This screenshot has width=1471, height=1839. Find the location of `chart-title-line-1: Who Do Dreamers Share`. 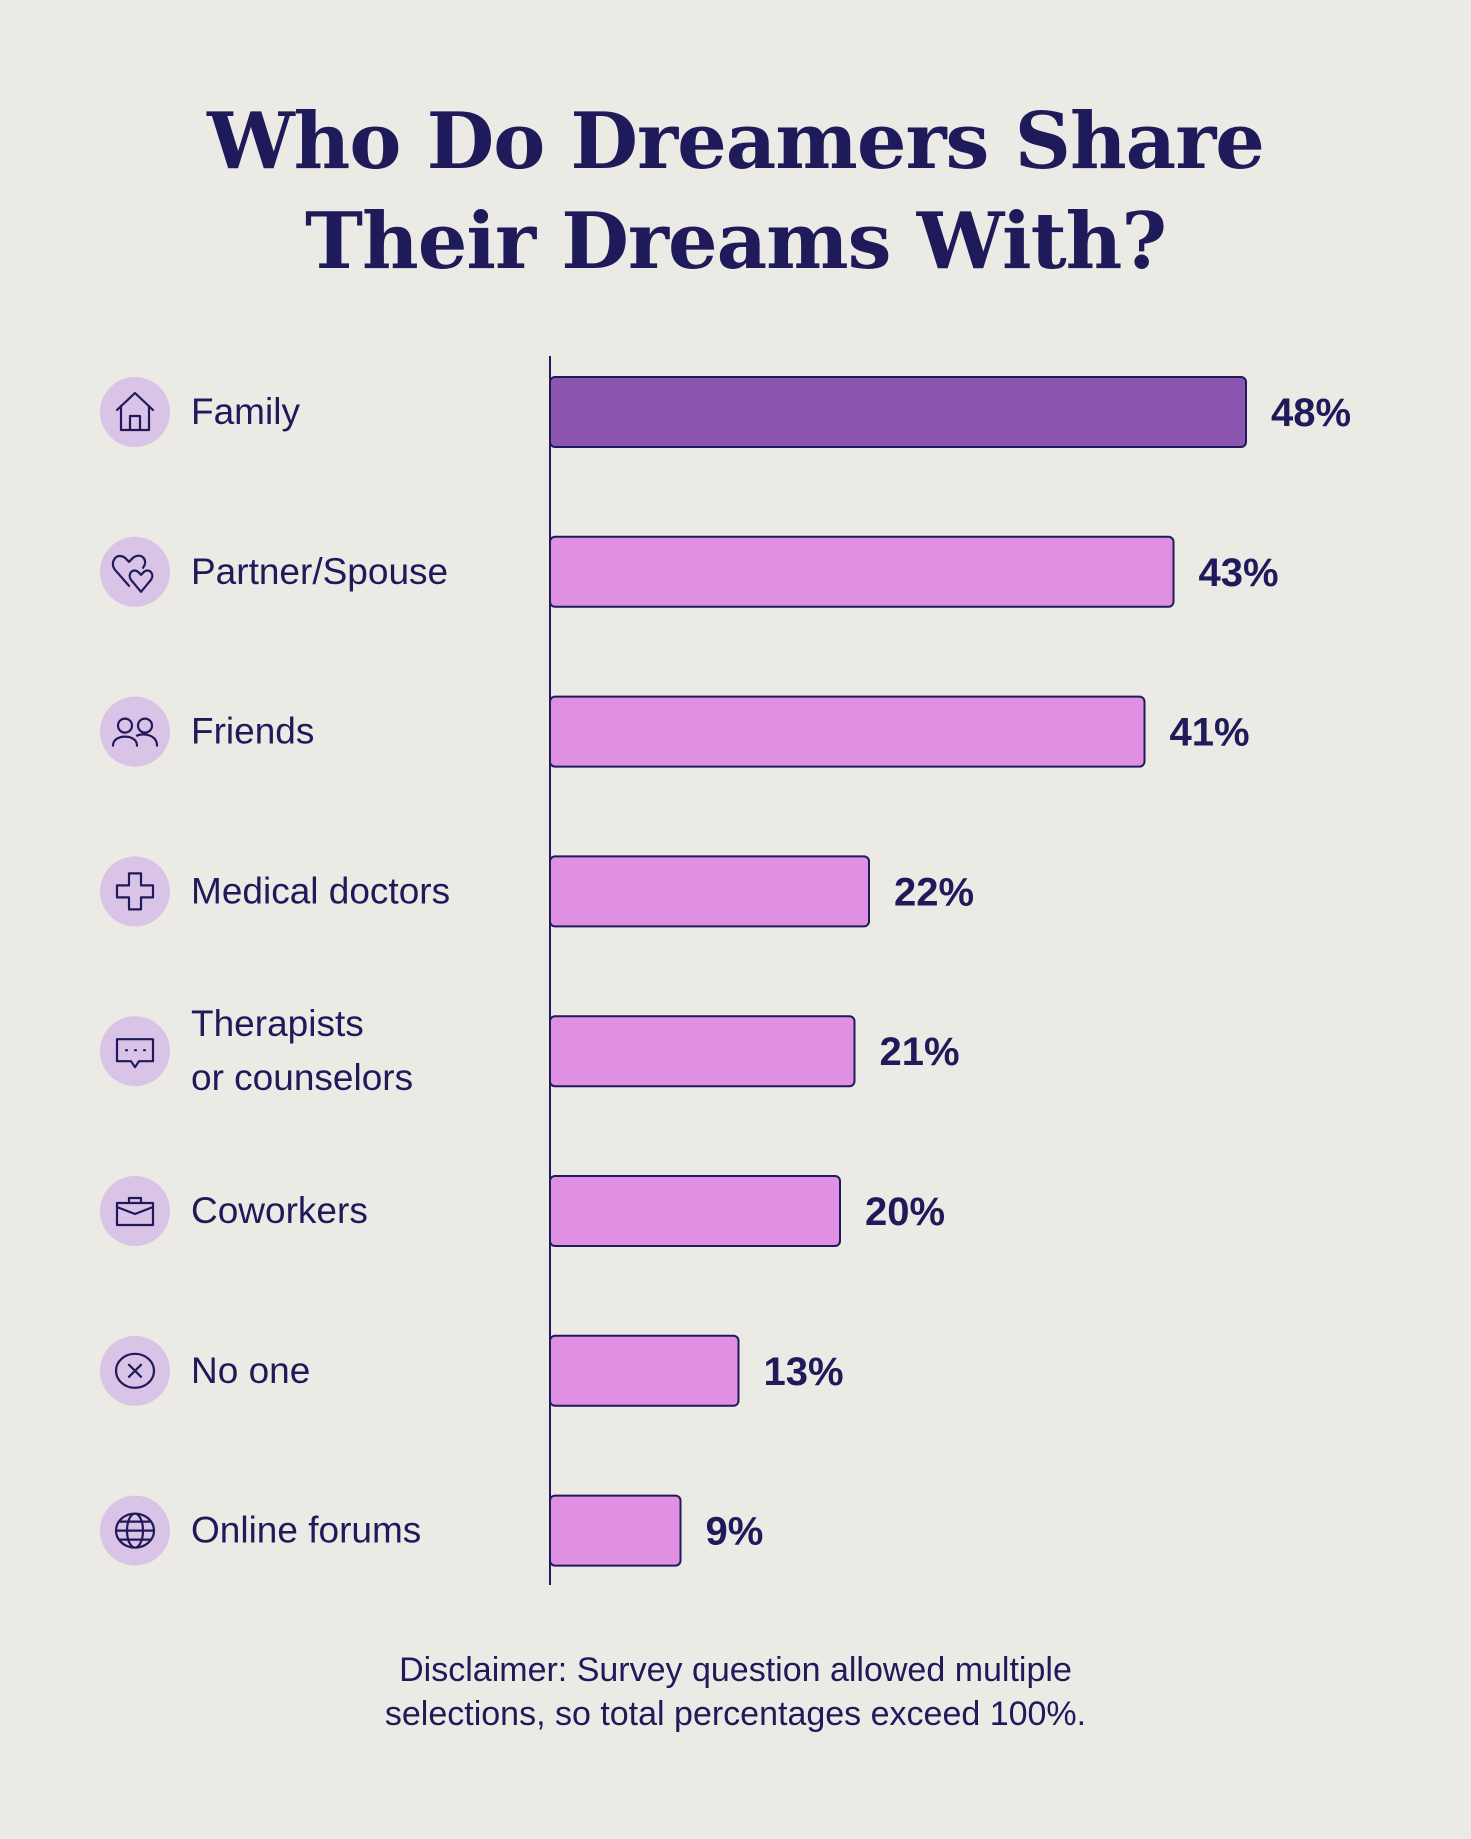

chart-title-line-1: Who Do Dreamers Share is located at coordinates (736, 141).